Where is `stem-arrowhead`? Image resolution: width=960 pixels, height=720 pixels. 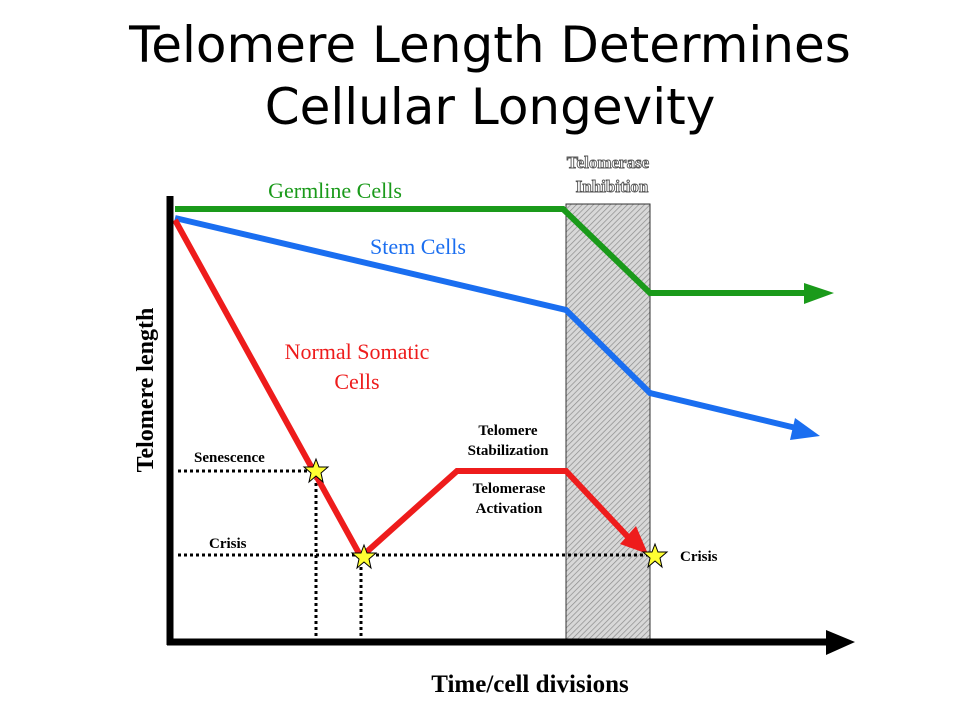 stem-arrowhead is located at coordinates (805, 429).